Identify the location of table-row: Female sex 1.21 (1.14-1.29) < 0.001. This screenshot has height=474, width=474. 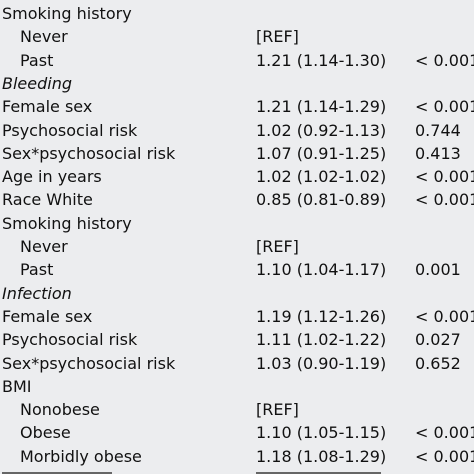
(237, 106).